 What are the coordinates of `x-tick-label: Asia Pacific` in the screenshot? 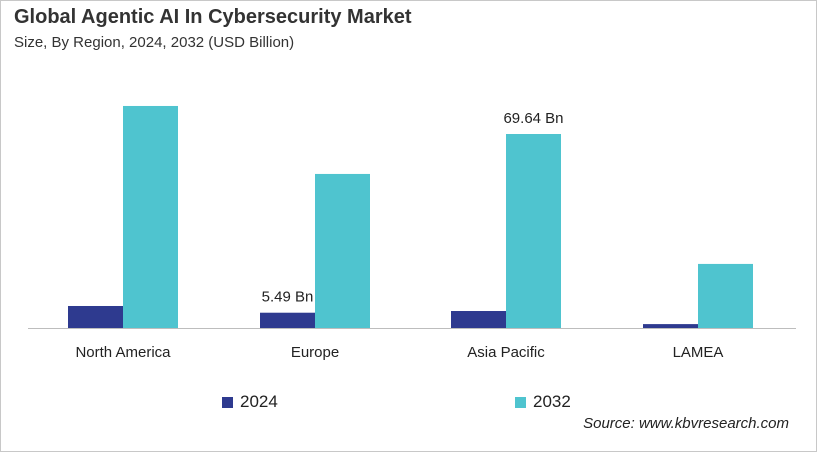 It's located at (506, 352).